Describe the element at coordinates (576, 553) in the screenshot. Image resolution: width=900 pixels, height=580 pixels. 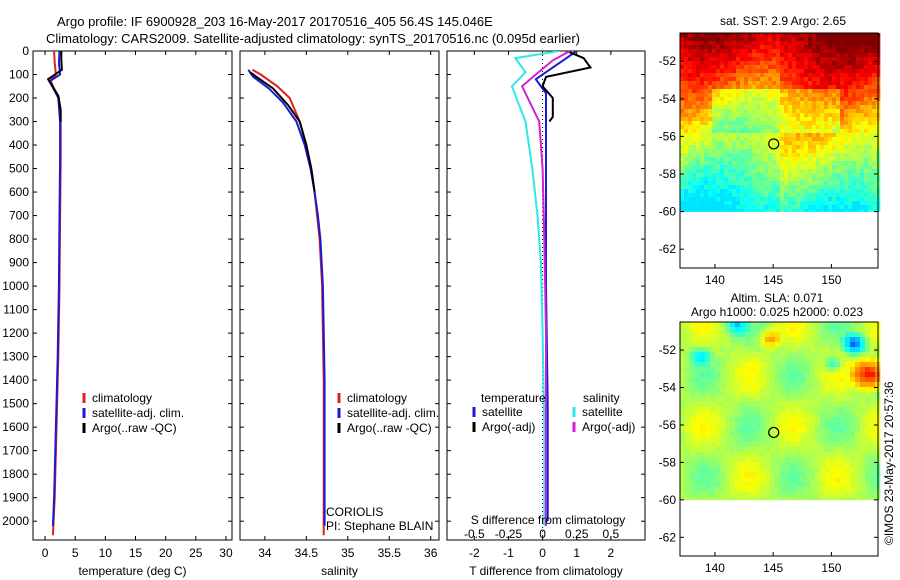
I see `x-tick-label: 1` at that location.